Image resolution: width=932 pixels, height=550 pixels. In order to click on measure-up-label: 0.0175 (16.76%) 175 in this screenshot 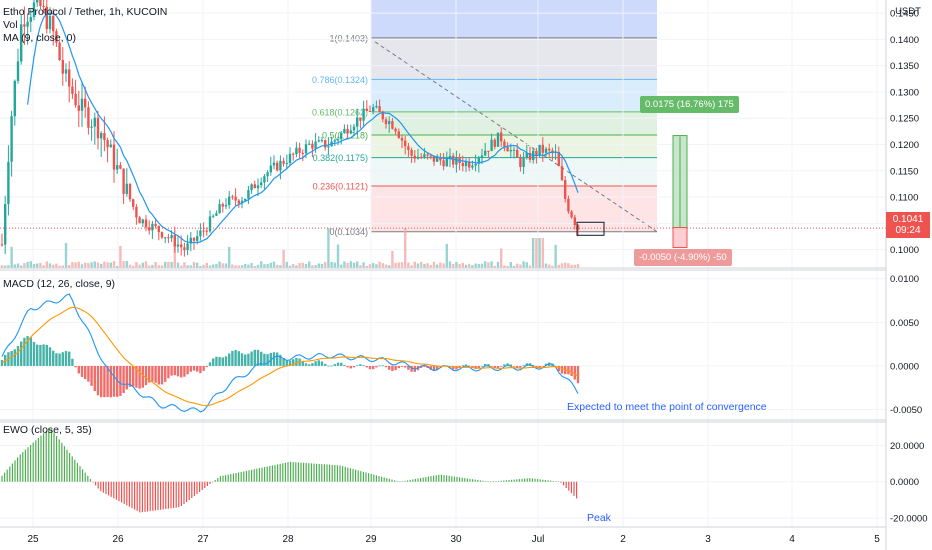, I will do `click(689, 104)`.